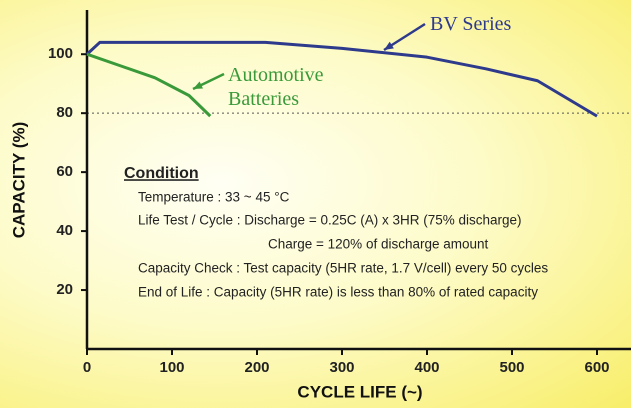  I want to click on condition-line: Temperature : 33 ~ 45 °C, so click(214, 197).